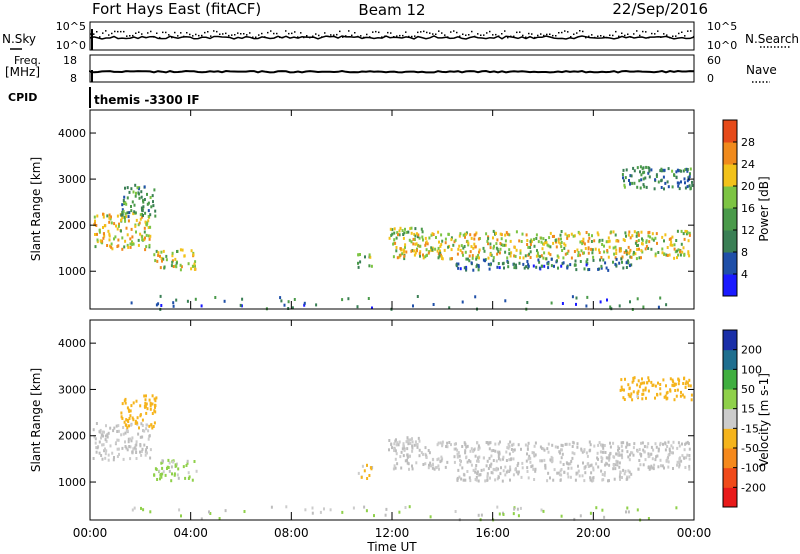  I want to click on power-colorbar-swatch, so click(730, 153).